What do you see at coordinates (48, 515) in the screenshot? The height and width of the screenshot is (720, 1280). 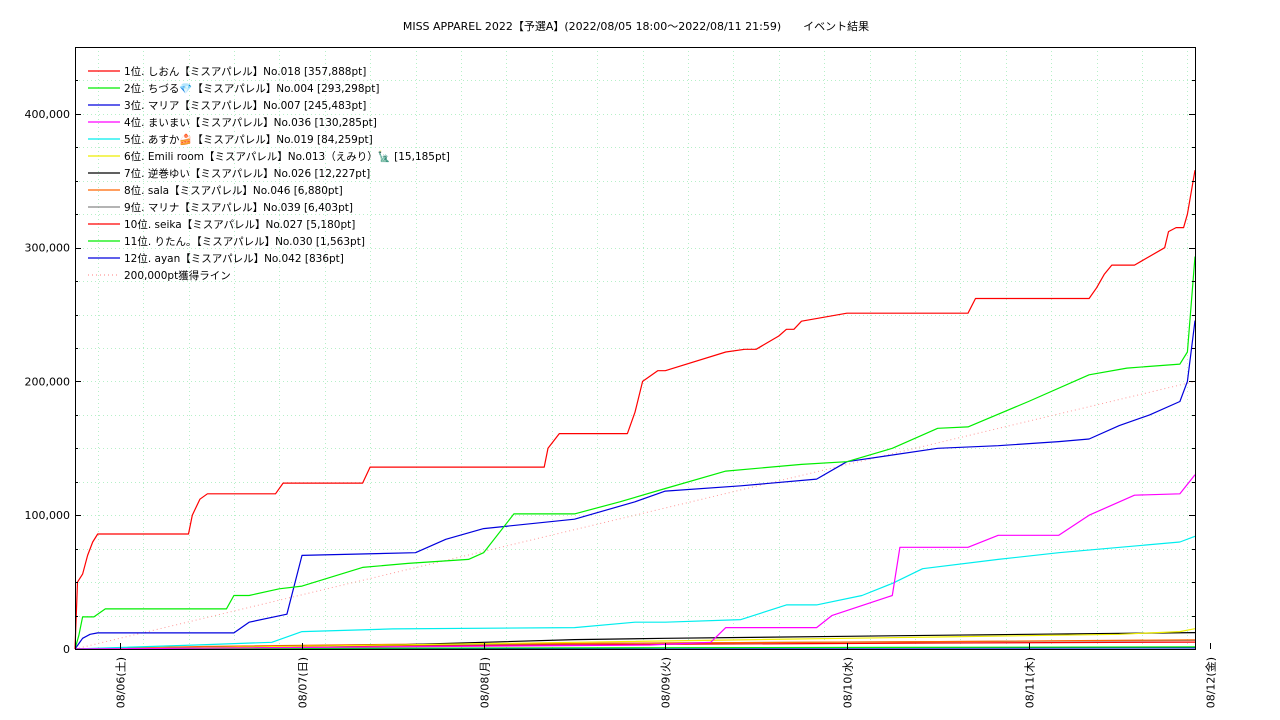 I see `y-tick-label: 100,000` at bounding box center [48, 515].